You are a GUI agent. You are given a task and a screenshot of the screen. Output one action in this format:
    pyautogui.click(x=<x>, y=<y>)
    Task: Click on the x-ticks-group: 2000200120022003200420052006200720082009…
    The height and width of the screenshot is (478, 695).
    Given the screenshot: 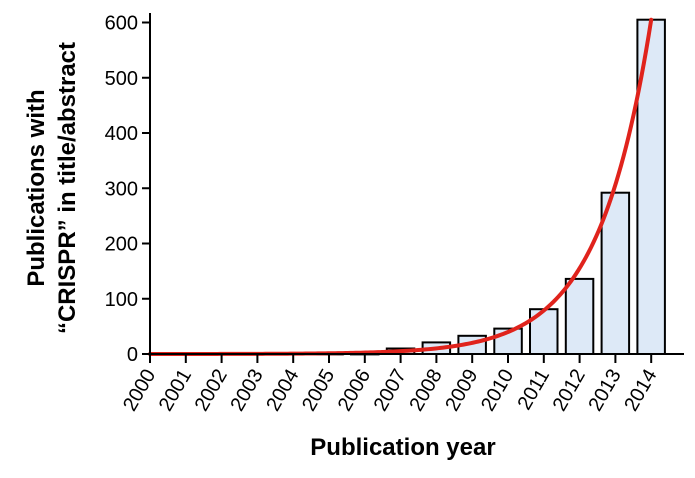 What is the action you would take?
    pyautogui.click(x=390, y=384)
    